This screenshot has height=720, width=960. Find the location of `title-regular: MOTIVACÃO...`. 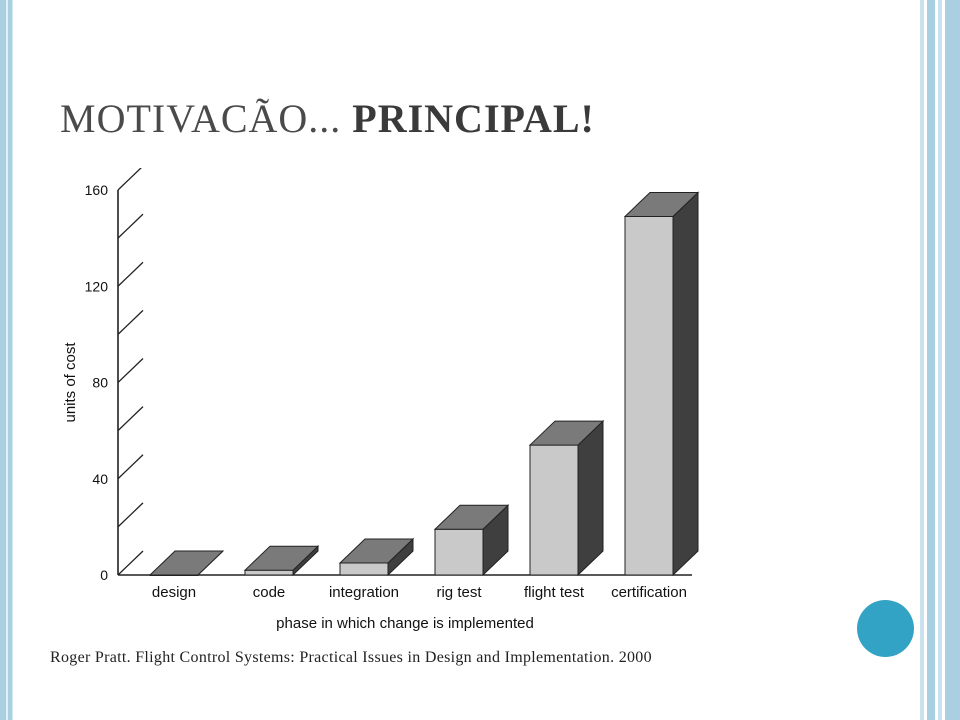

title-regular: MOTIVACÃO... is located at coordinates (201, 118).